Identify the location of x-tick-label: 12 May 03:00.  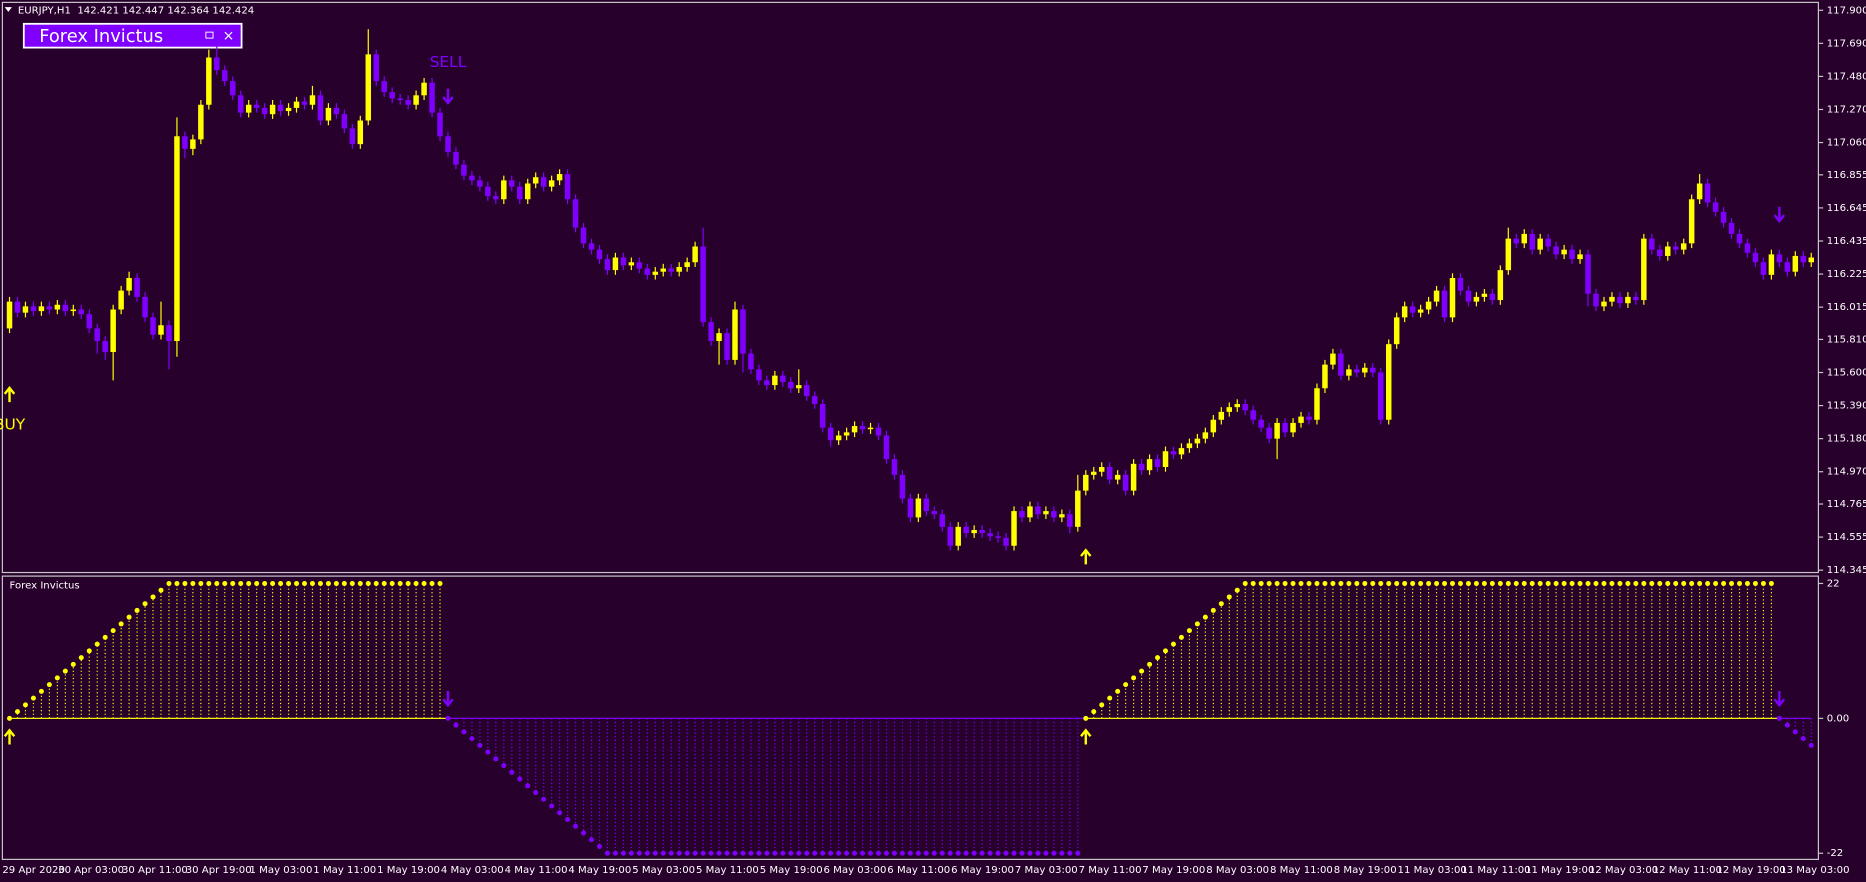
(1623, 870).